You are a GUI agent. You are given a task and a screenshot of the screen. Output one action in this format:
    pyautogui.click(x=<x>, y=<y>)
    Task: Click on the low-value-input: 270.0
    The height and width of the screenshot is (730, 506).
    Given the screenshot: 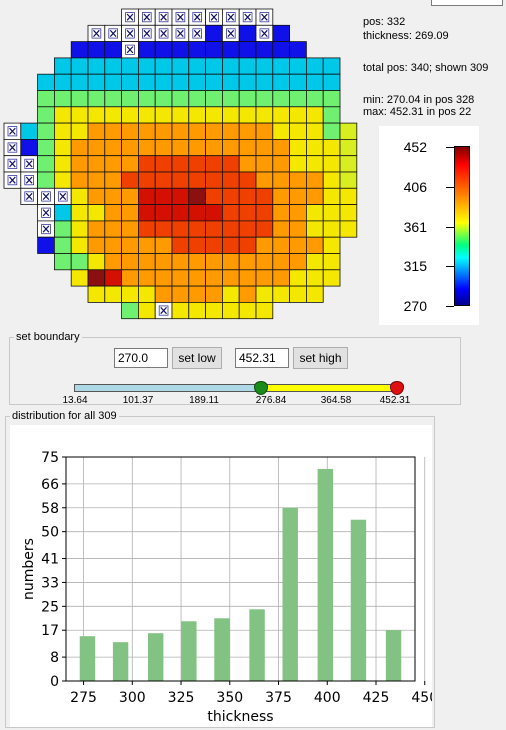 What is the action you would take?
    pyautogui.click(x=141, y=358)
    